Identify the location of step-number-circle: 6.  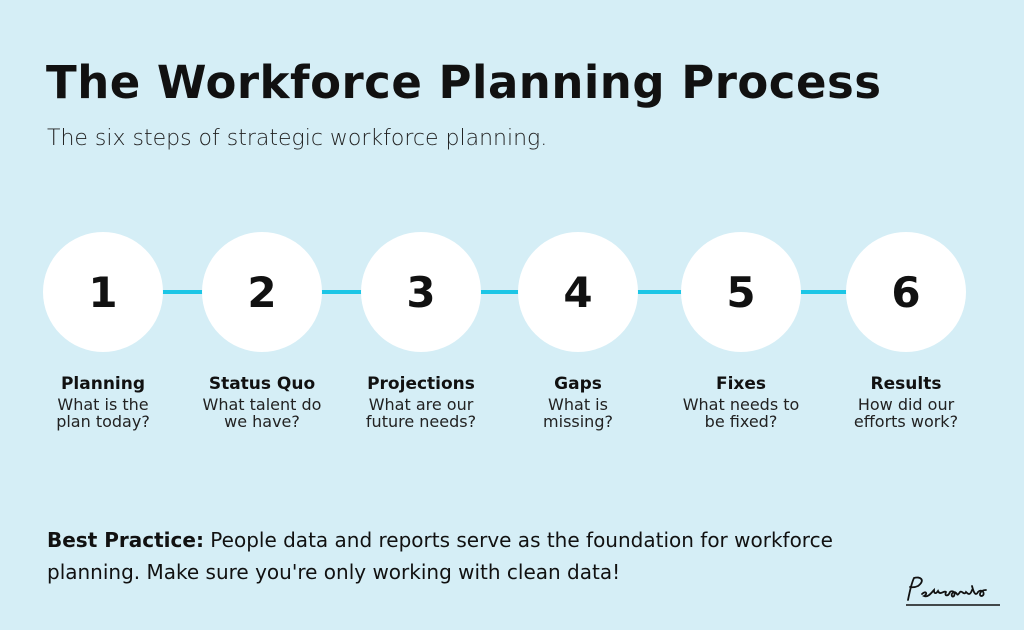
(906, 292).